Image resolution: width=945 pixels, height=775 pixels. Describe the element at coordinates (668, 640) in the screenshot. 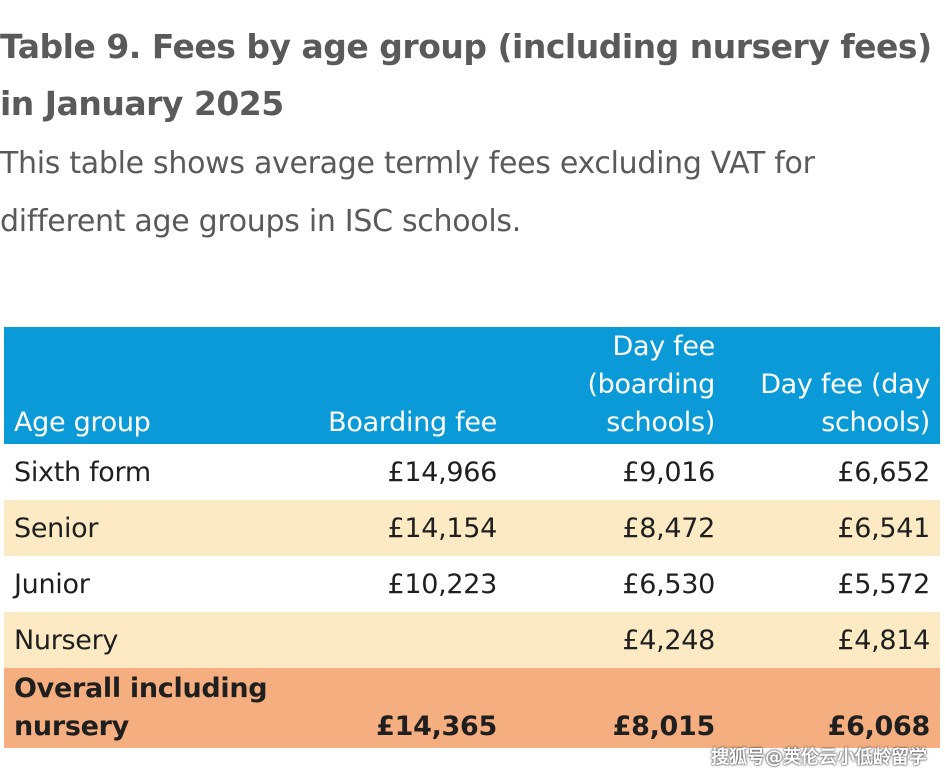

I see `cell-day-fee-boarding: £4,248` at that location.